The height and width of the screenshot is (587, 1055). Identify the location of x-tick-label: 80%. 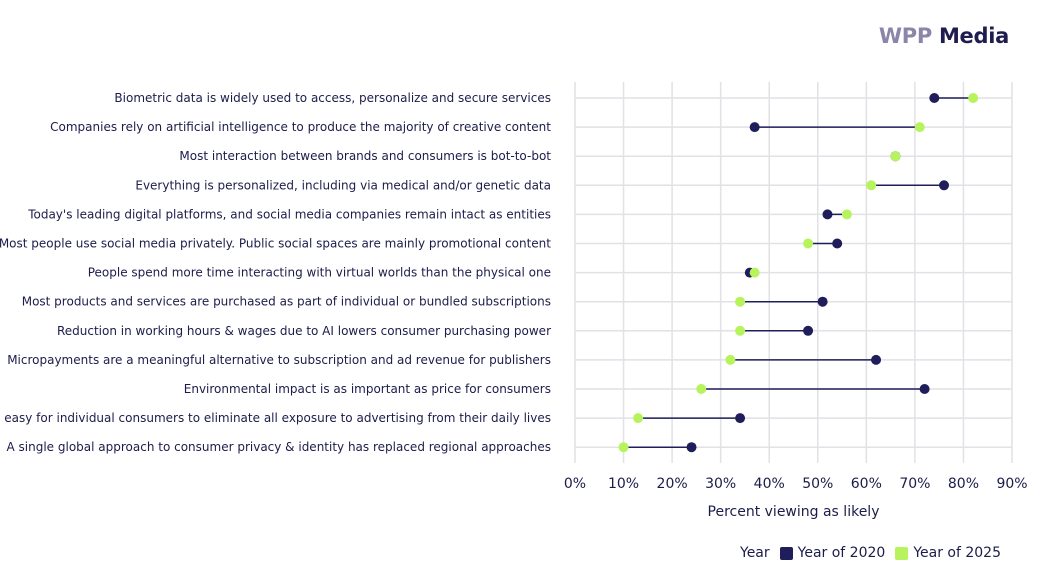
(963, 484).